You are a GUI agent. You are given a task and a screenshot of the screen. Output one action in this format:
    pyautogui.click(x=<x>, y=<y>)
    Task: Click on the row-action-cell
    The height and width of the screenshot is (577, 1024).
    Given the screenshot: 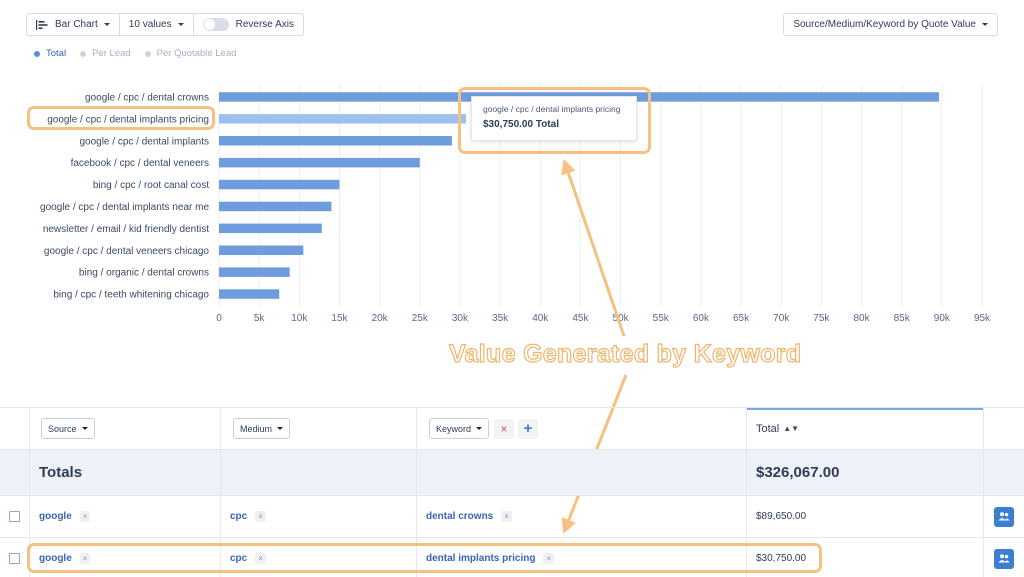 What is the action you would take?
    pyautogui.click(x=1004, y=516)
    